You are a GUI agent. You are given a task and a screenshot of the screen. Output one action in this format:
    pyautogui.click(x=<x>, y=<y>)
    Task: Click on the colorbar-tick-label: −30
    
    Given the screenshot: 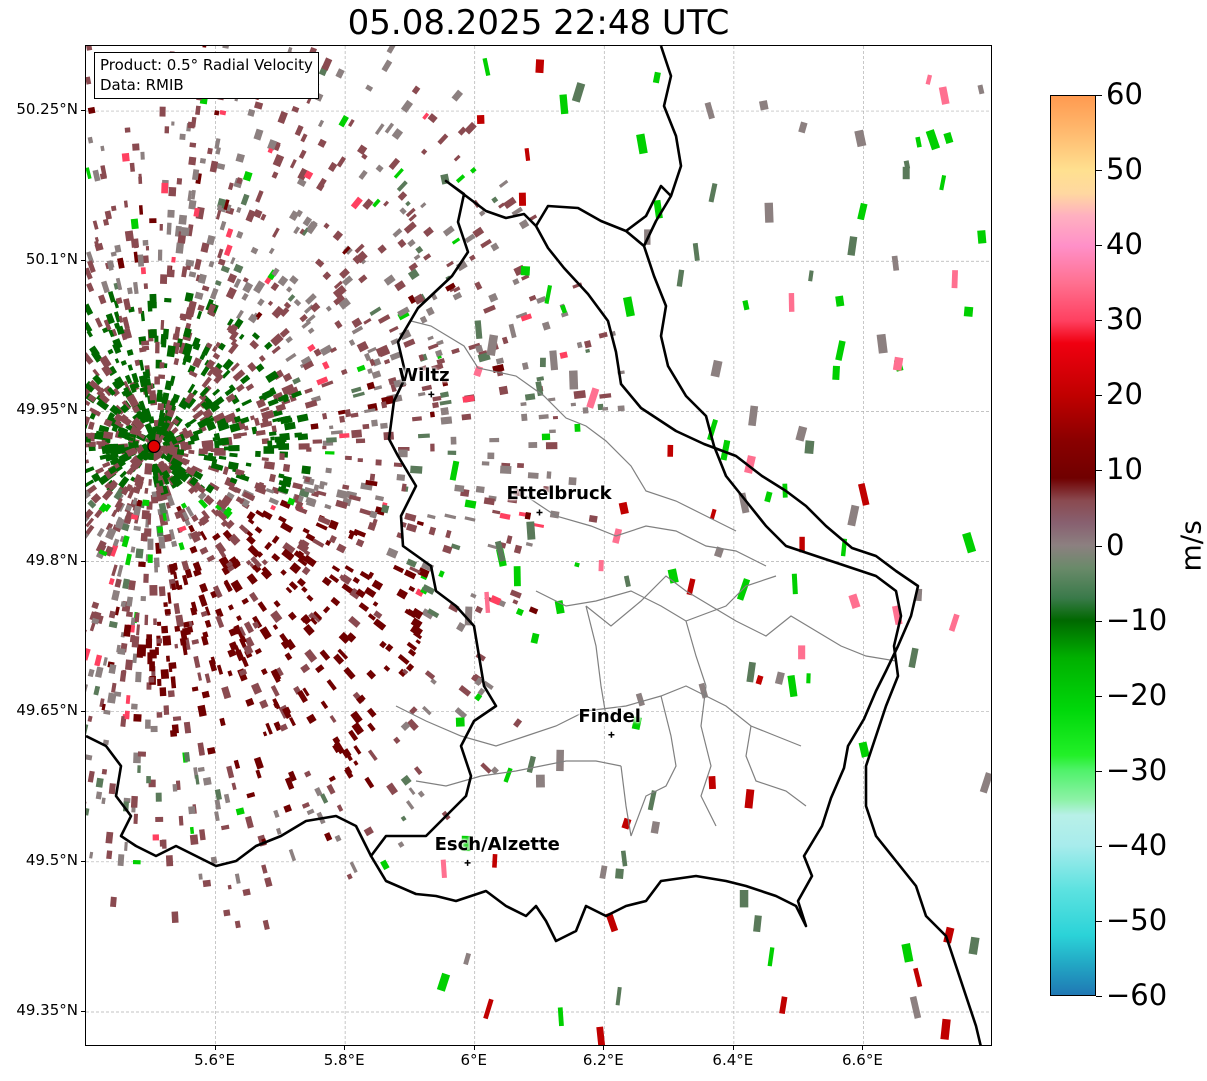 What is the action you would take?
    pyautogui.click(x=1137, y=769)
    